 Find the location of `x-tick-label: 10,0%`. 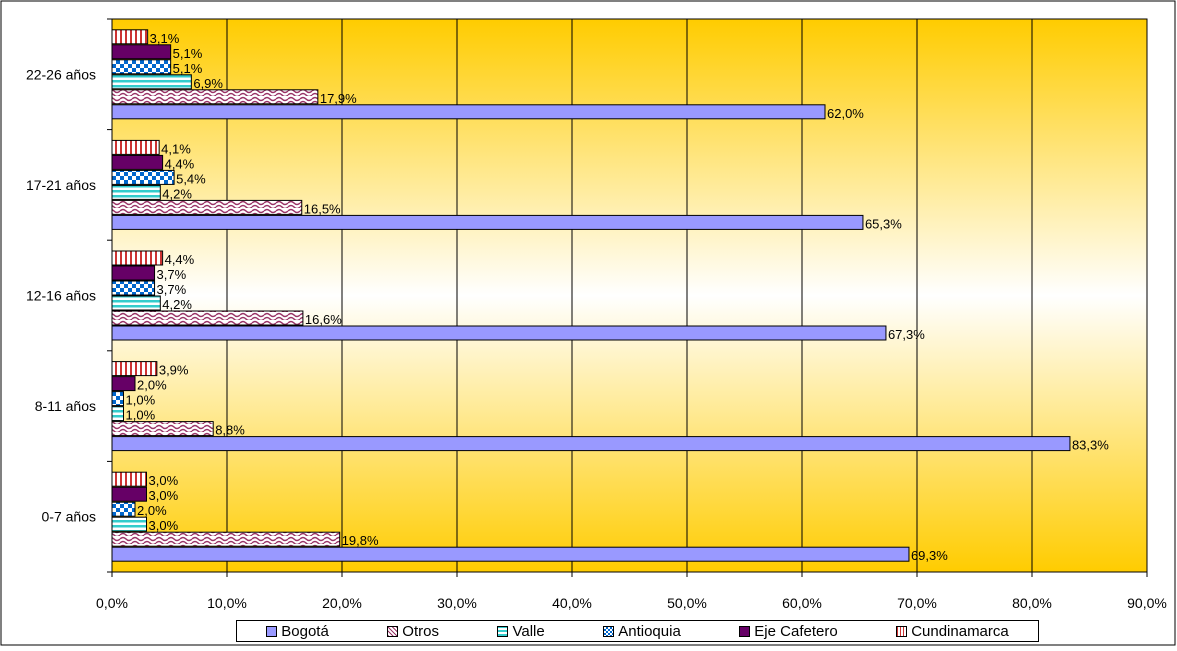

x-tick-label: 10,0% is located at coordinates (227, 603).